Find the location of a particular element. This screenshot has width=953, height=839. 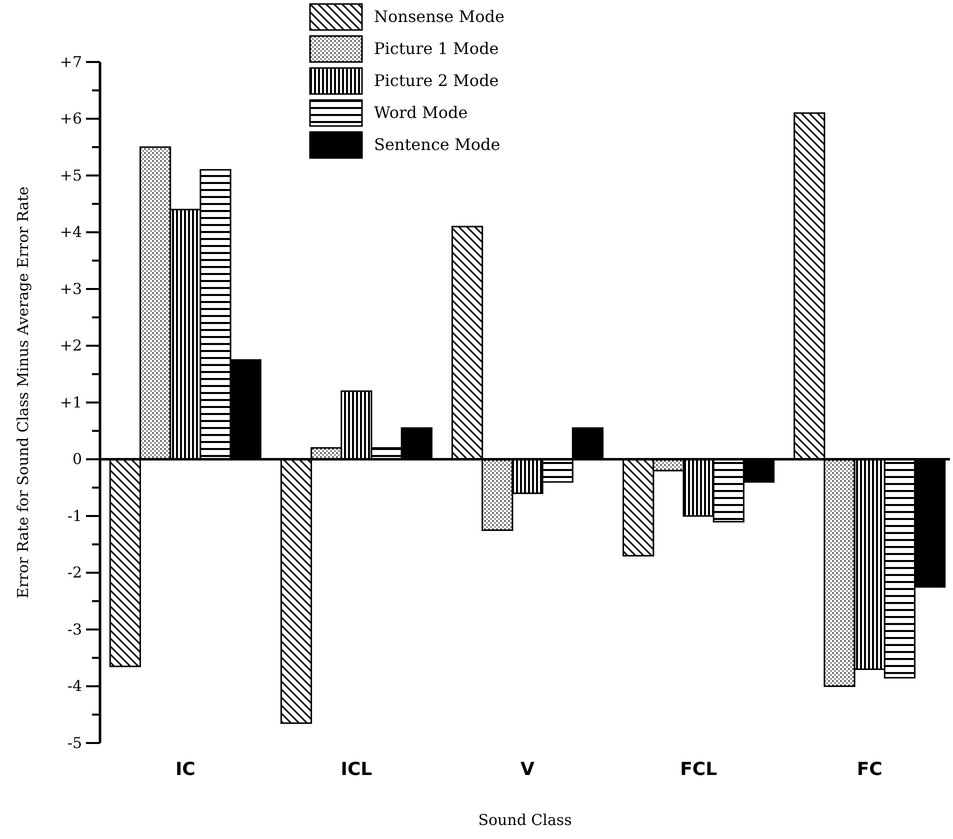

y-tick-label: -3 is located at coordinates (74, 629).